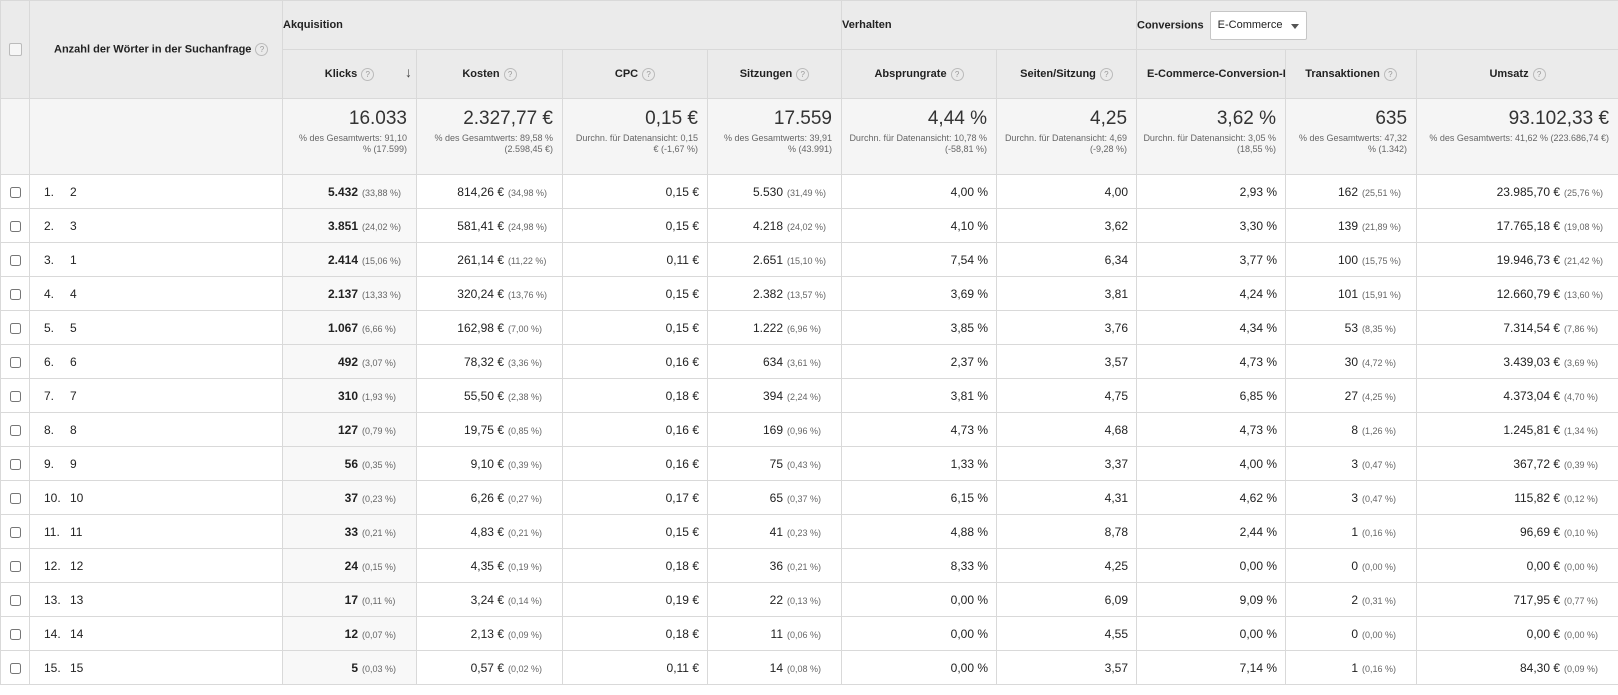  What do you see at coordinates (73, 395) in the screenshot?
I see `dimension-value: 7` at bounding box center [73, 395].